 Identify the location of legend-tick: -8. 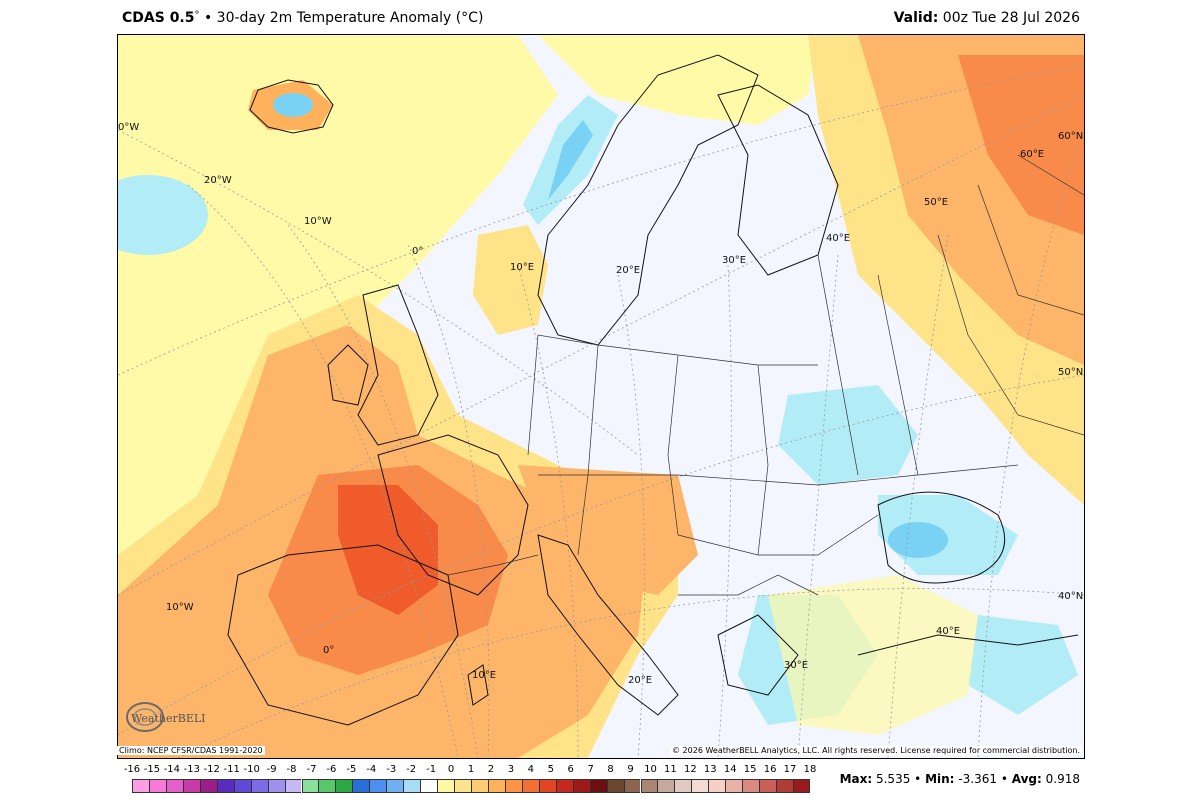
(291, 769).